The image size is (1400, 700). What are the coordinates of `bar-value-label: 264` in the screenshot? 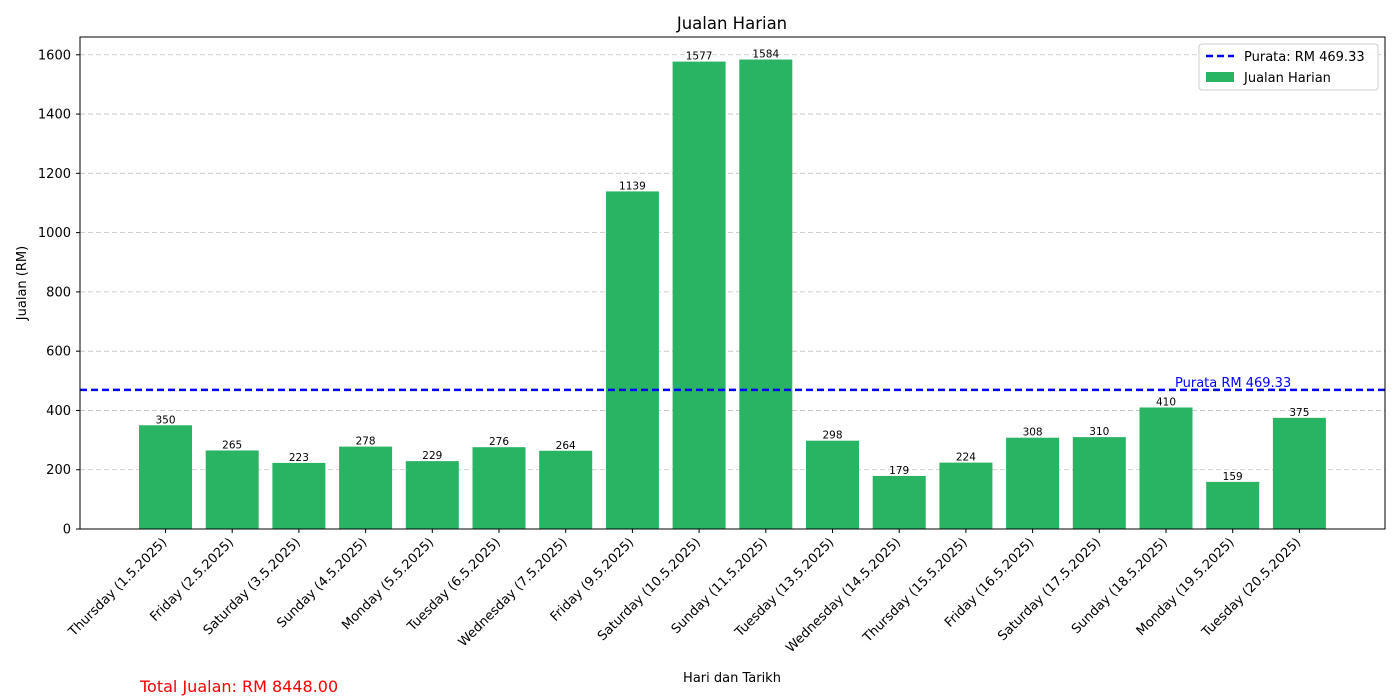 It's located at (566, 446).